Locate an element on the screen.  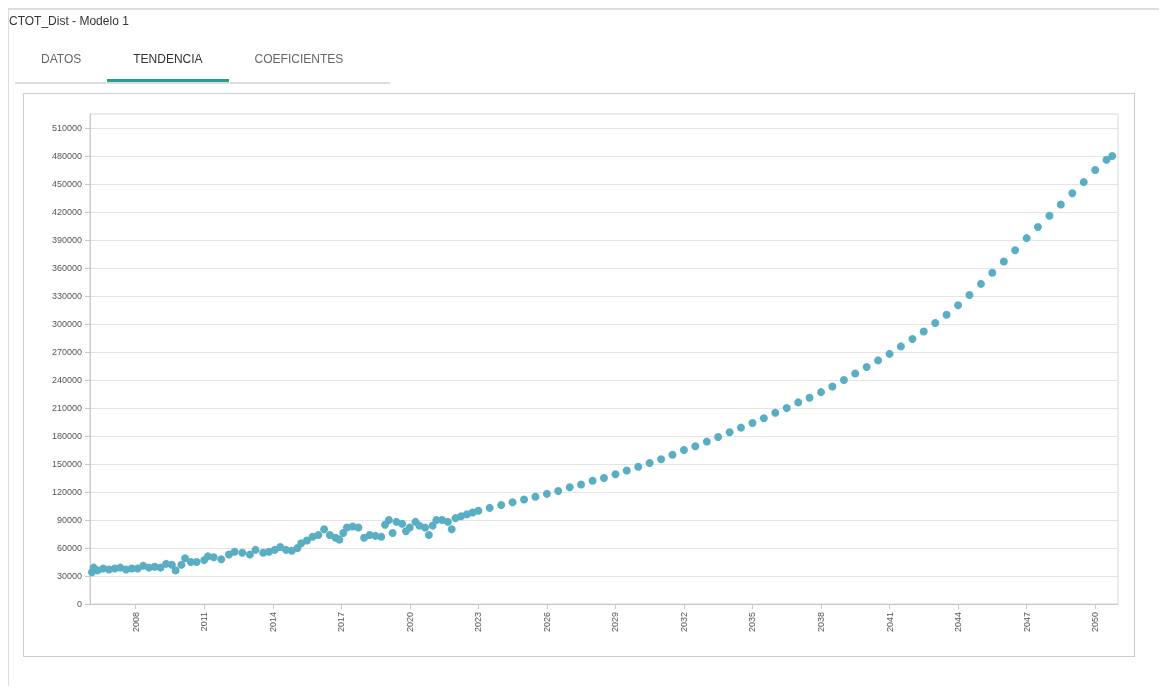
x-tick-label: 2017 is located at coordinates (341, 622).